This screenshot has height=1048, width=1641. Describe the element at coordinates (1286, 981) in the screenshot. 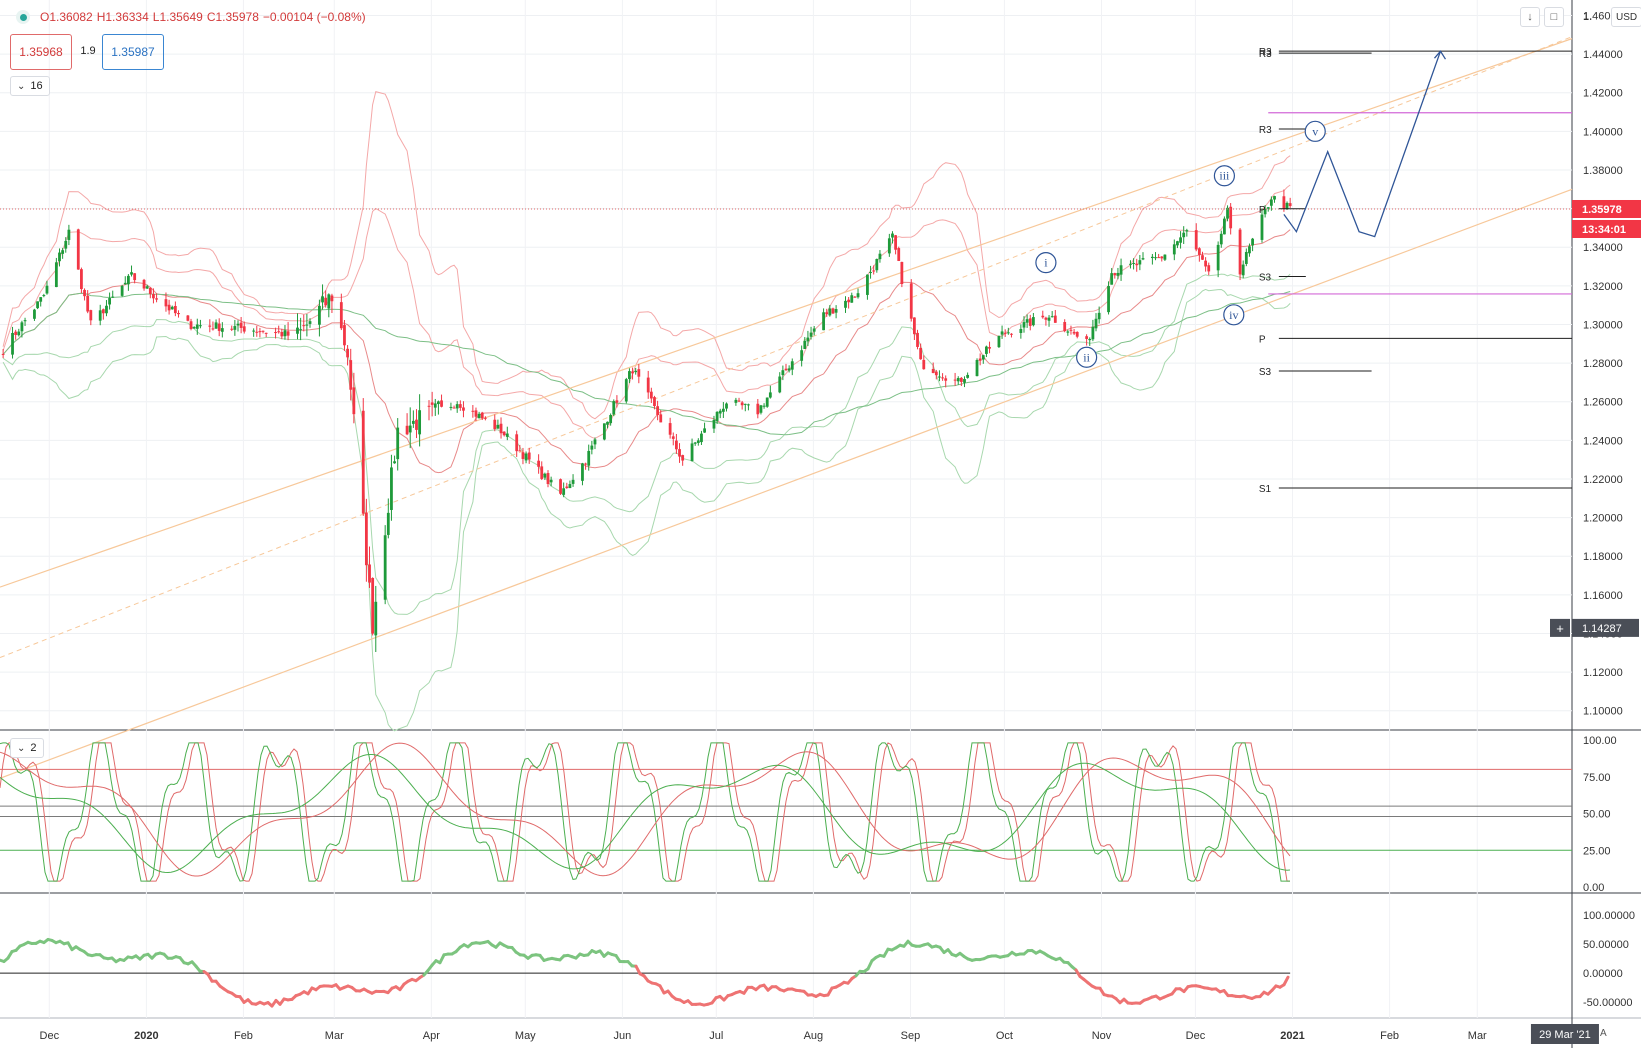

I see `momentum-segment` at that location.